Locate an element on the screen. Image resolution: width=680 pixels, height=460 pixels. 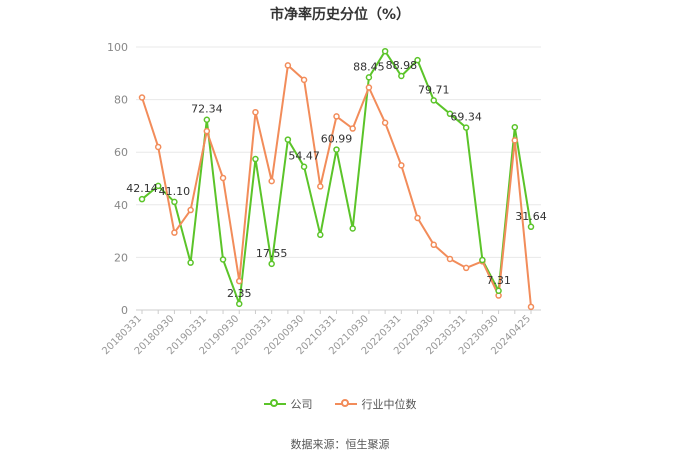
data-label: 79.71 is located at coordinates (434, 89).